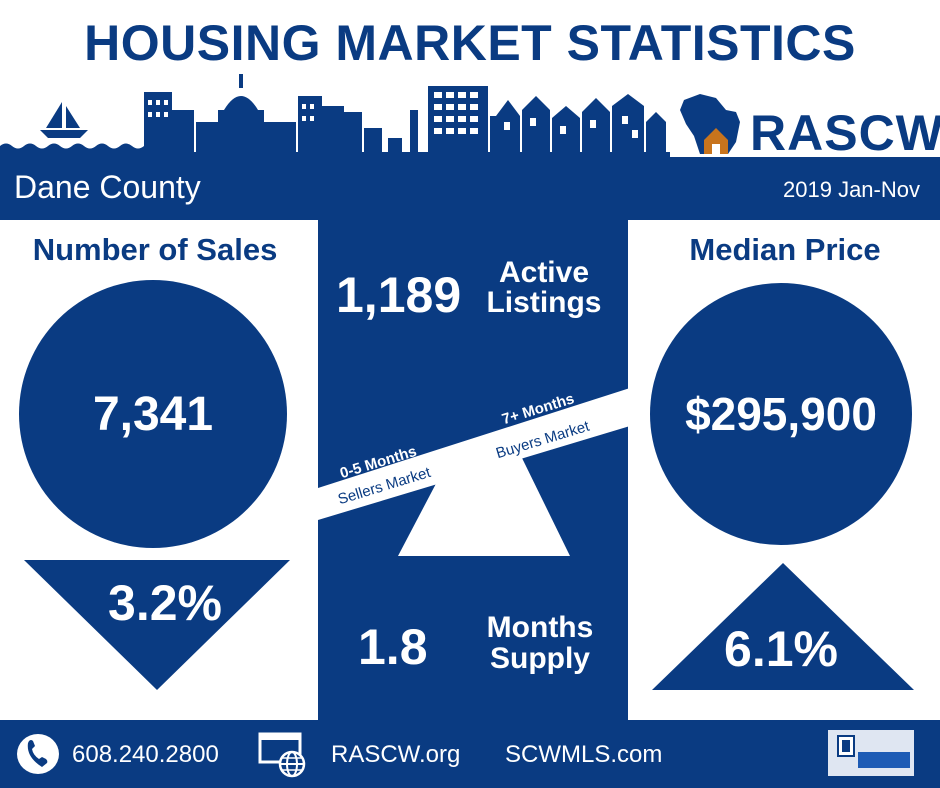 This screenshot has width=940, height=788. I want to click on page-title: HOUSING MARKET STATISTICS, so click(470, 43).